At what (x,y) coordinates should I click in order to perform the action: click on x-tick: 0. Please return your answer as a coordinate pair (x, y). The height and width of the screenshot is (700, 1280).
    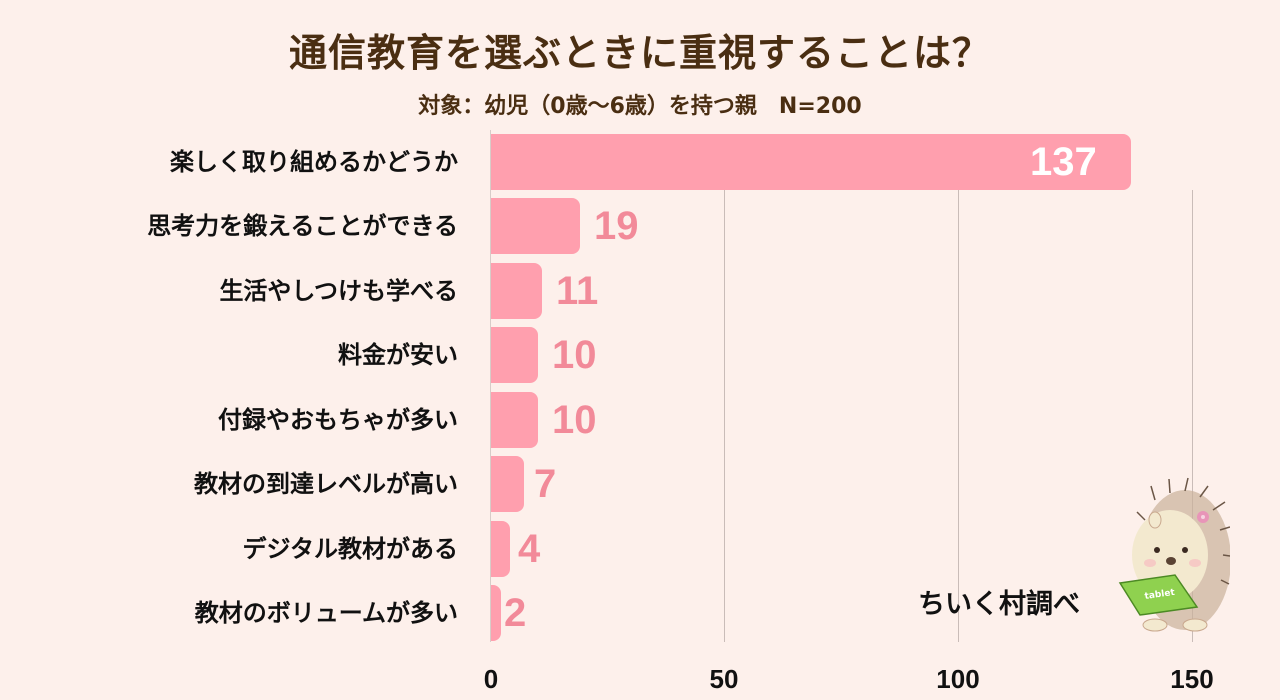
    Looking at the image, I should click on (491, 679).